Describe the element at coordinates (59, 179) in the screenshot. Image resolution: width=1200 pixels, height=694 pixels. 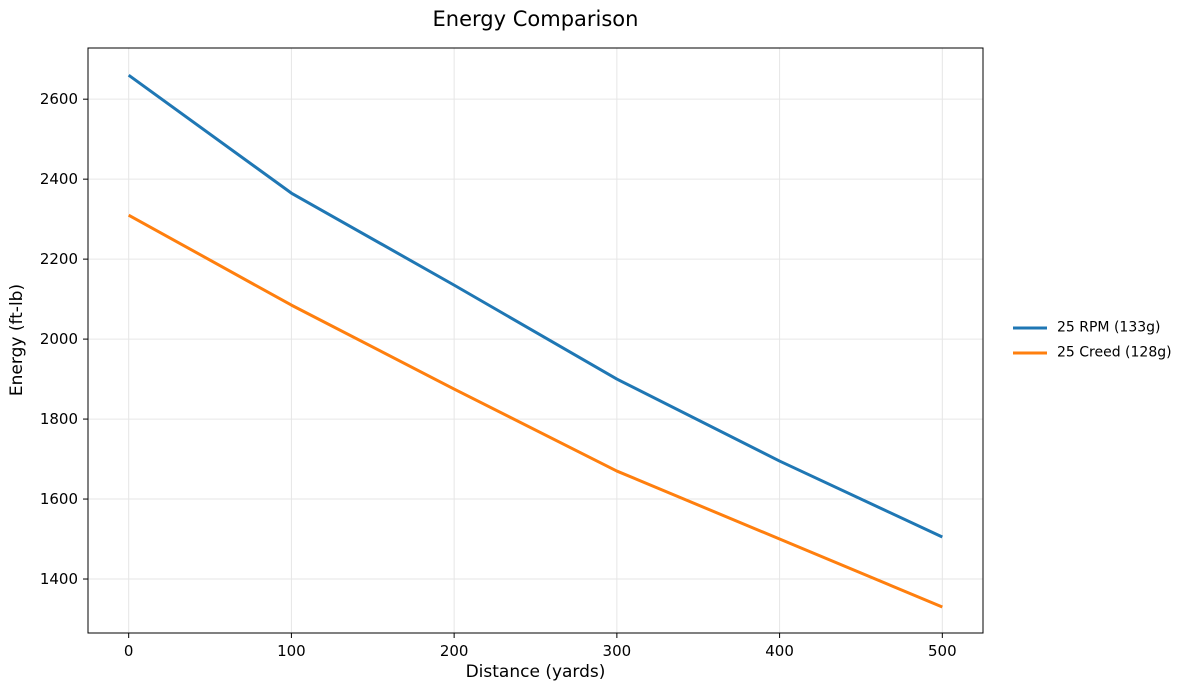
I see `y-tick-label: 2400` at that location.